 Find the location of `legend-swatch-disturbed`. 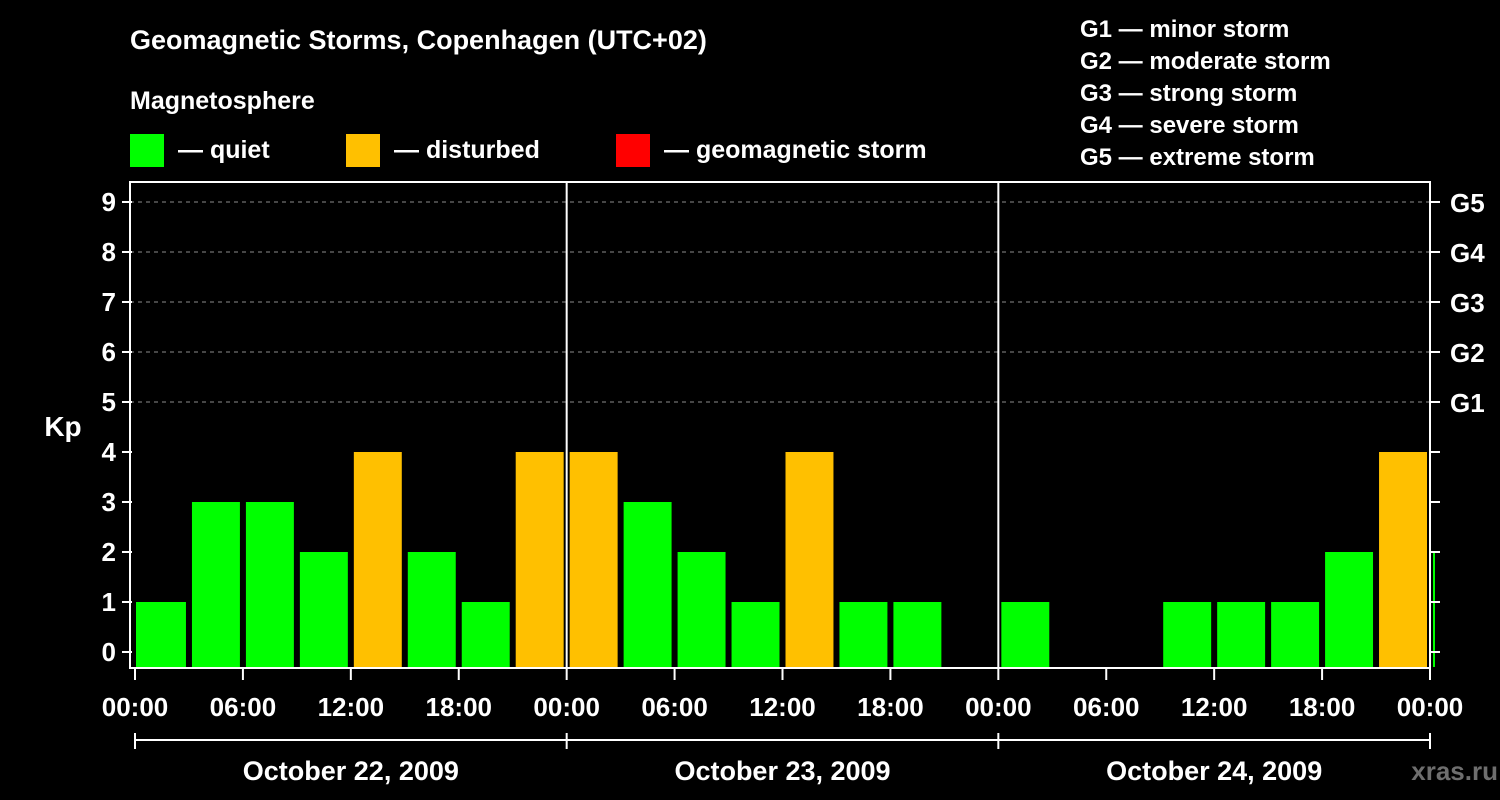

legend-swatch-disturbed is located at coordinates (363, 150).